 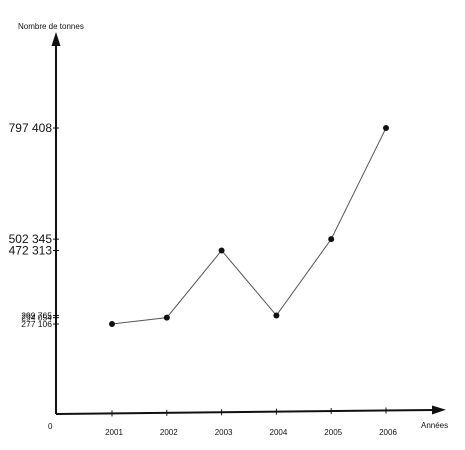 I want to click on y-tick-label-5: 277 106, so click(x=36, y=324).